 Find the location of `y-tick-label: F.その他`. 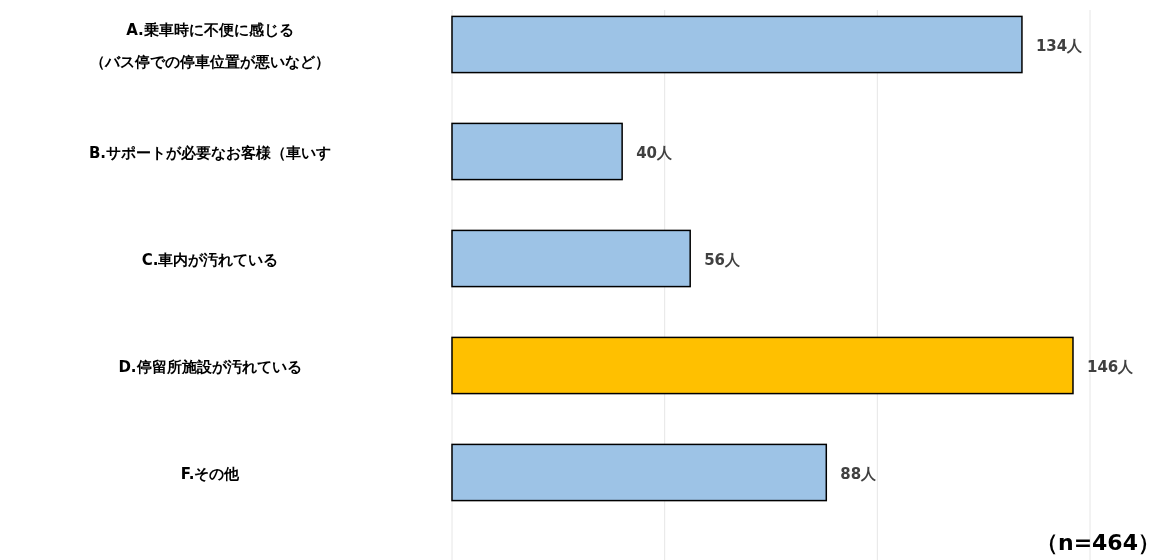

y-tick-label: F.その他 is located at coordinates (210, 473).